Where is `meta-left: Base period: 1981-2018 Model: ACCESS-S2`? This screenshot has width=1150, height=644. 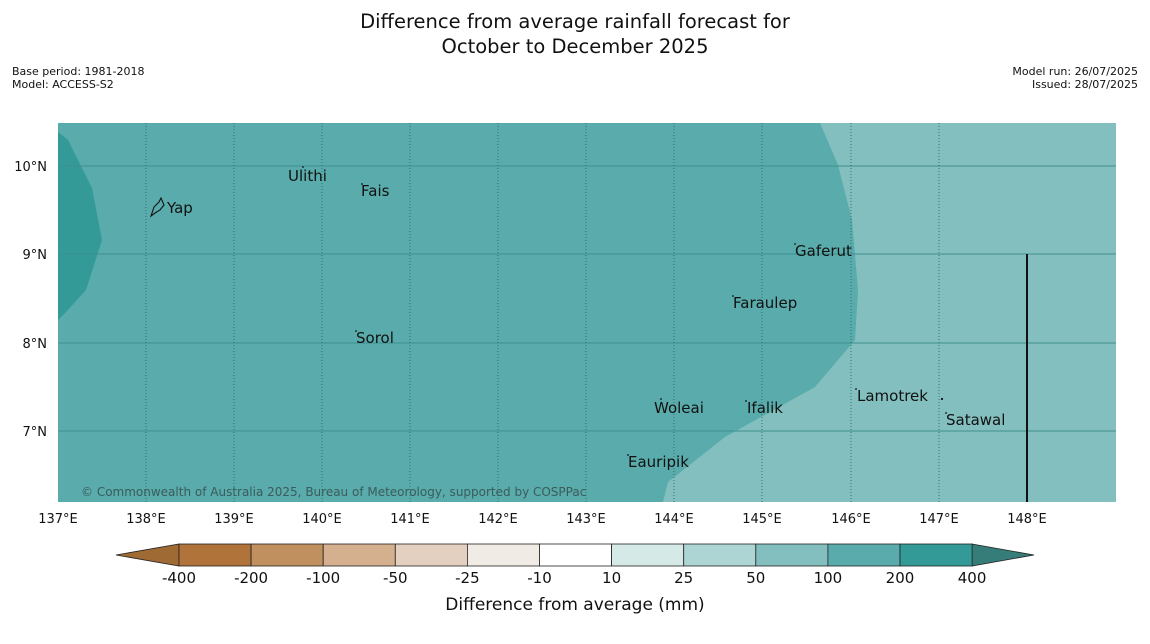 meta-left: Base period: 1981-2018 Model: ACCESS-S2 is located at coordinates (78, 78).